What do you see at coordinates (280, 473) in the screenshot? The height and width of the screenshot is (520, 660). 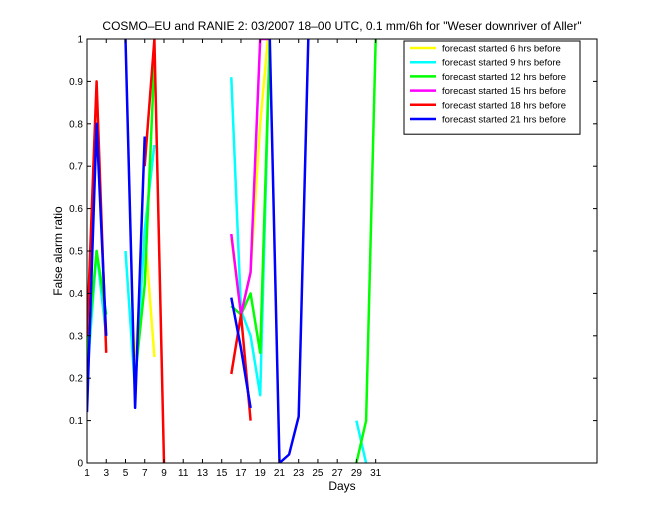 I see `x-tick-label: 21` at bounding box center [280, 473].